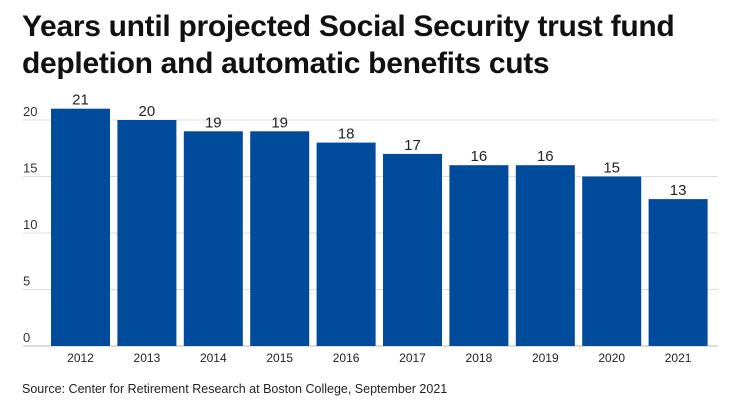 This screenshot has width=740, height=416. I want to click on data-label: 15, so click(611, 168).